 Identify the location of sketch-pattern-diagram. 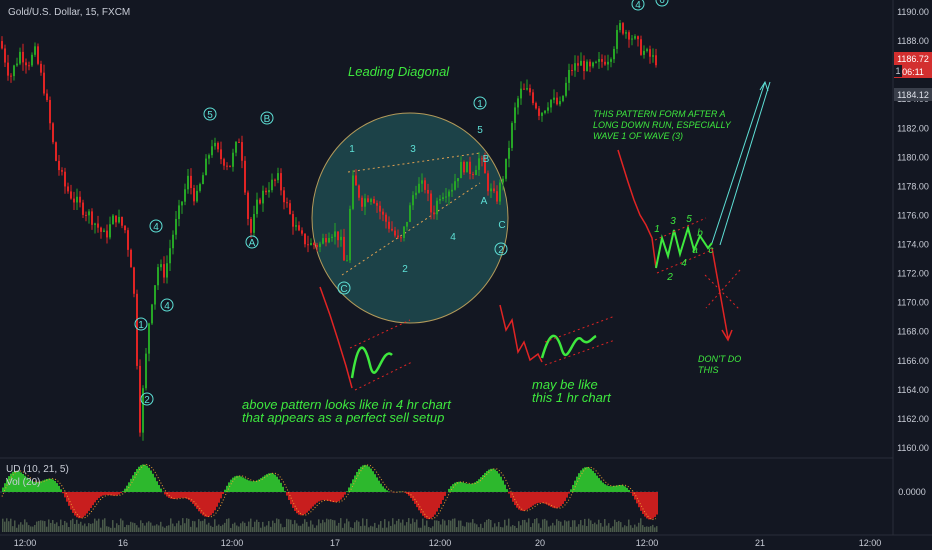
(694, 211).